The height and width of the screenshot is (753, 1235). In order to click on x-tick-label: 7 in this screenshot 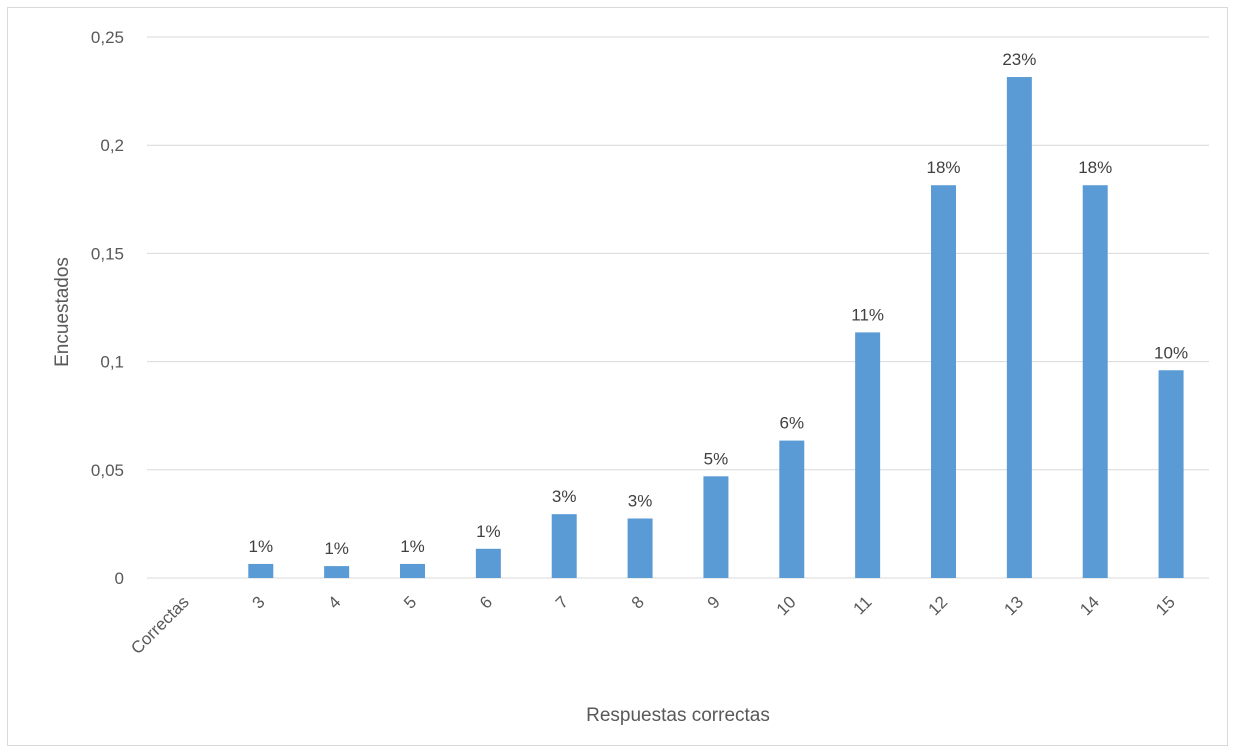, I will do `click(562, 602)`.